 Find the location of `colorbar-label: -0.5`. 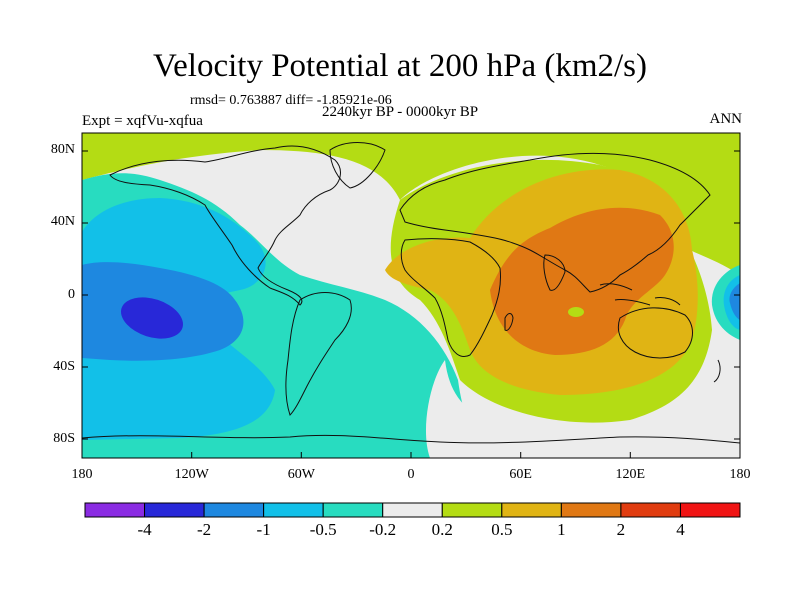

colorbar-label: -0.5 is located at coordinates (323, 529).